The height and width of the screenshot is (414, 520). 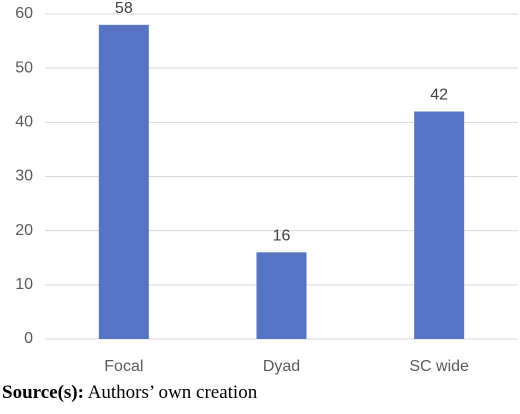 I want to click on y-tick-label: 10, so click(x=24, y=284).